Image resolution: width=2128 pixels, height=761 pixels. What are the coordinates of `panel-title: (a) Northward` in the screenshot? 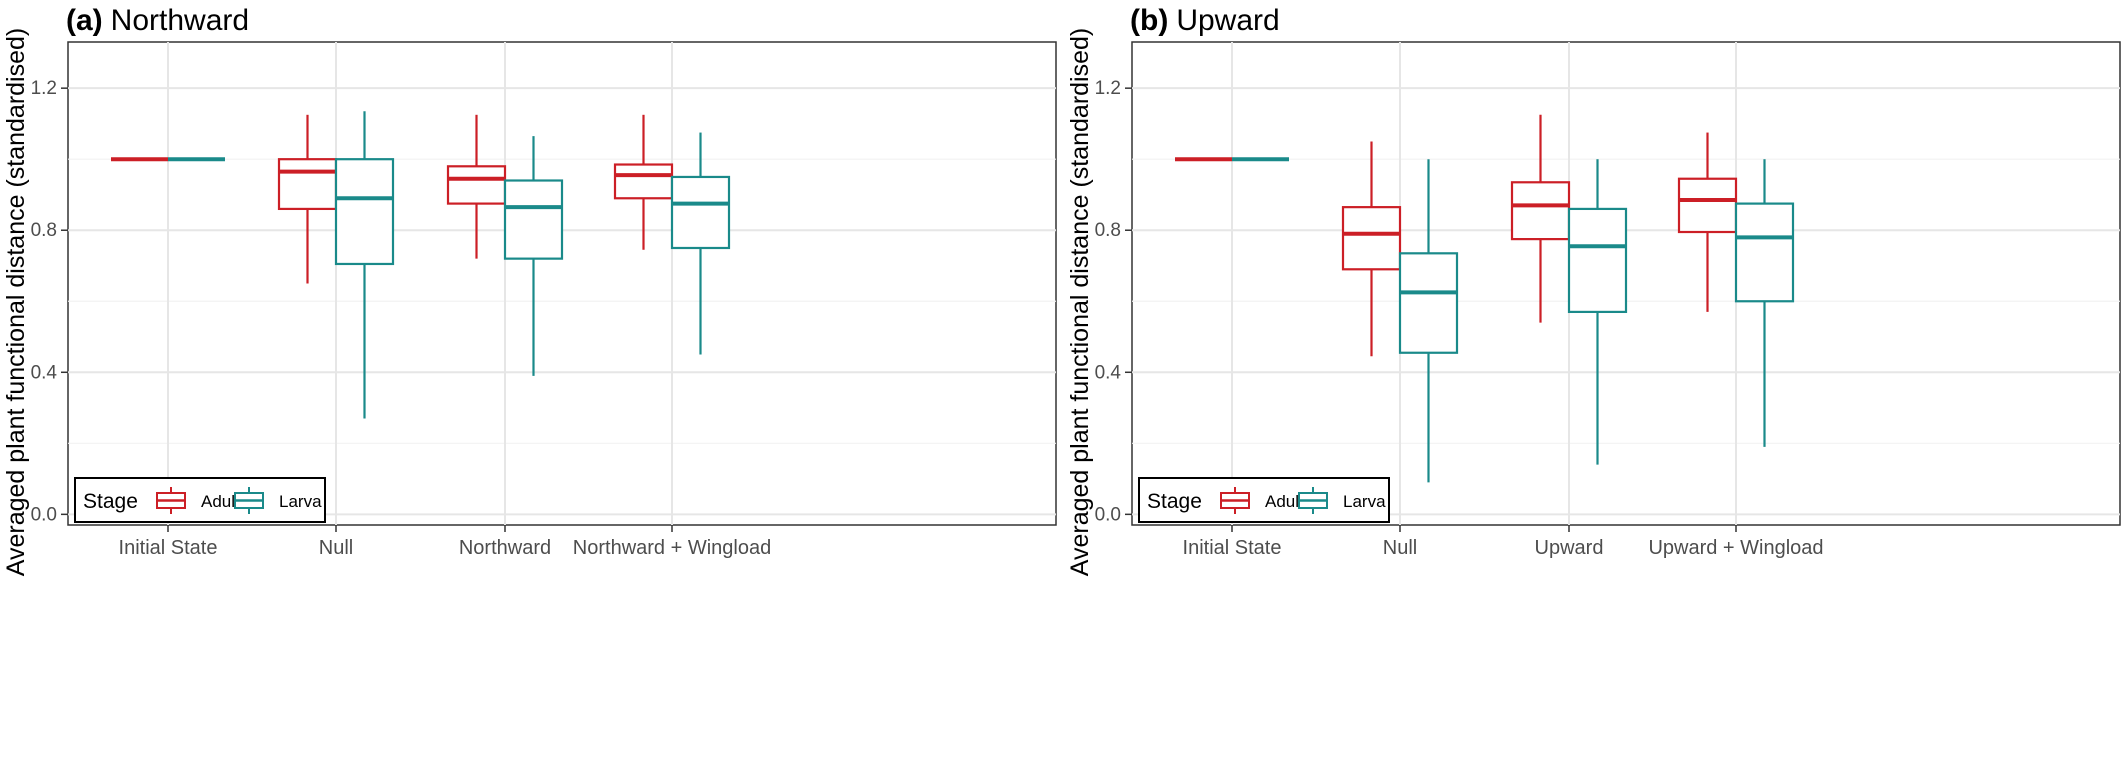 It's located at (157, 20).